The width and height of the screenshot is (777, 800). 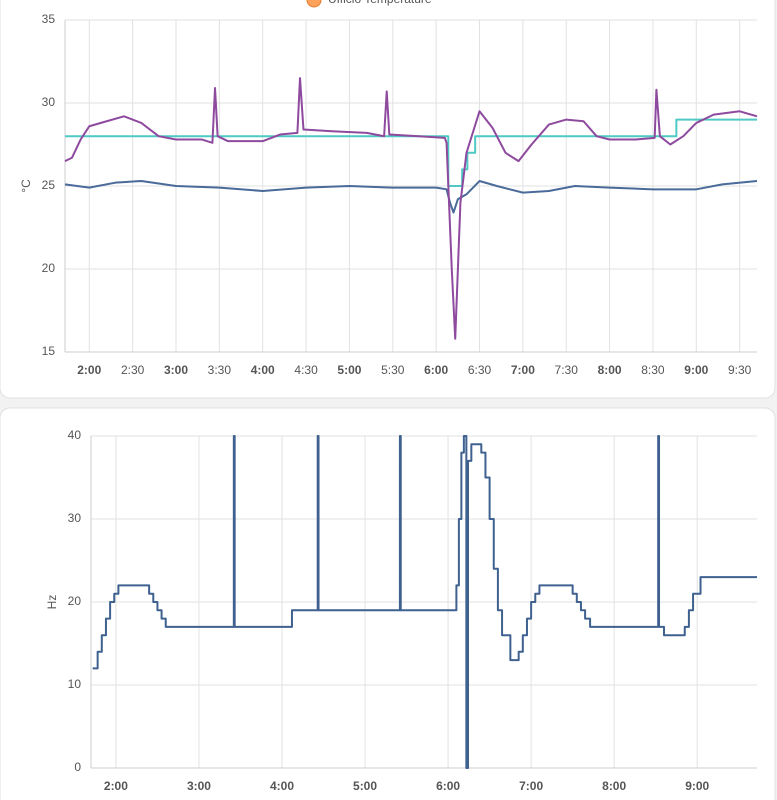 I want to click on x-tick-label: 7:30, so click(x=567, y=370).